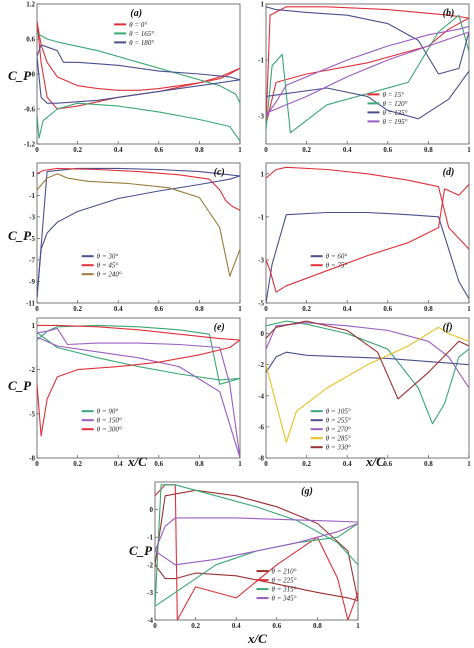 The image size is (474, 648). What do you see at coordinates (138, 25) in the screenshot?
I see `legend-label: θ = 0°` at bounding box center [138, 25].